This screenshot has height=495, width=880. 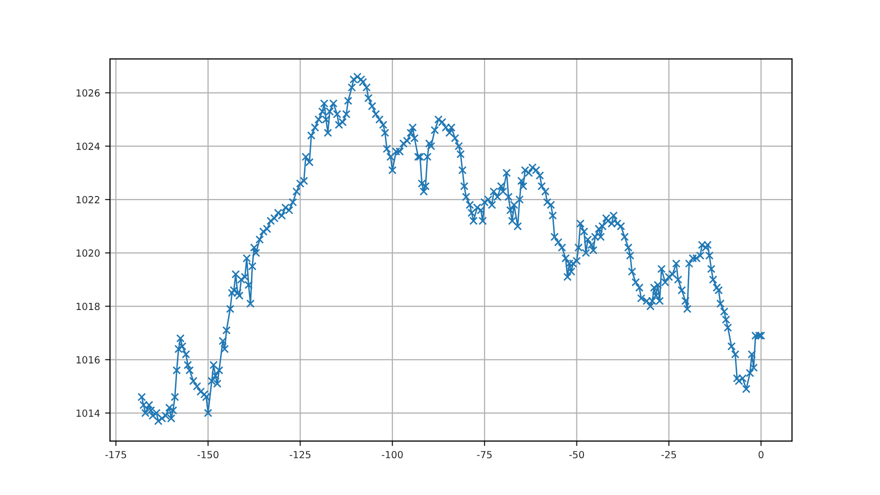 What do you see at coordinates (88, 306) in the screenshot?
I see `y-tick-label: 1018` at bounding box center [88, 306].